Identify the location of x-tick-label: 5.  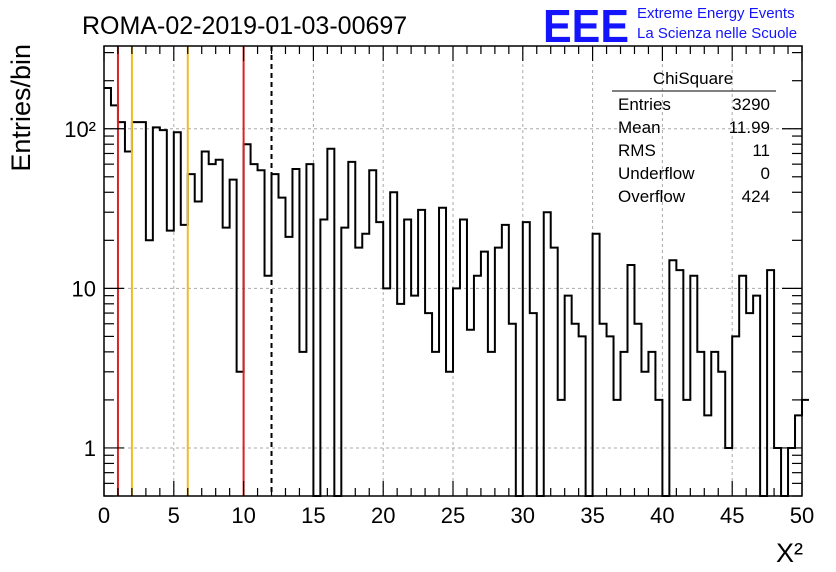
(174, 515).